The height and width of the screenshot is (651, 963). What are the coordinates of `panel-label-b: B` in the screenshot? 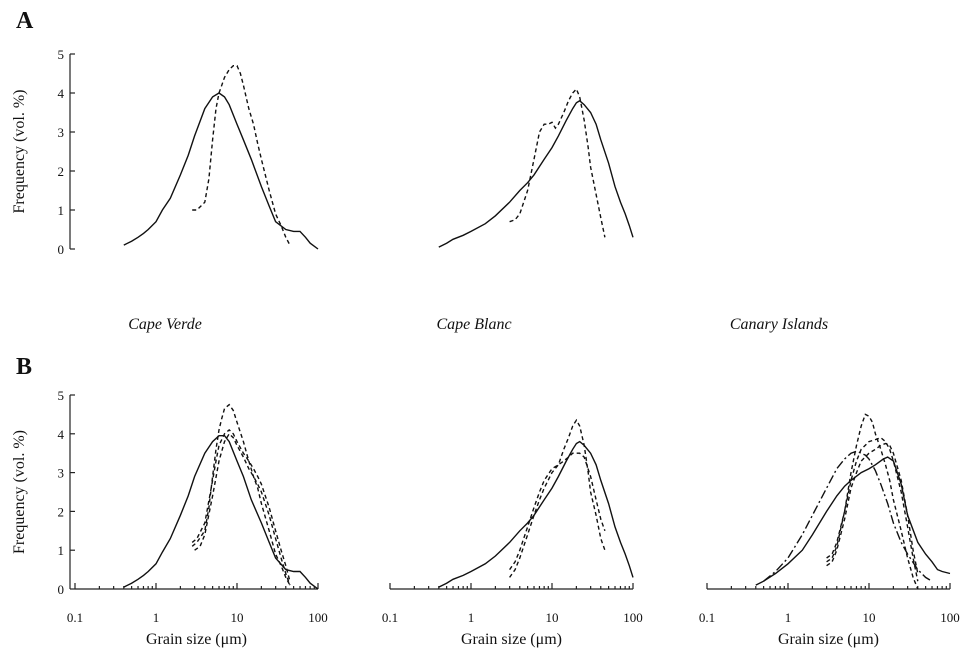 It's located at (24, 367).